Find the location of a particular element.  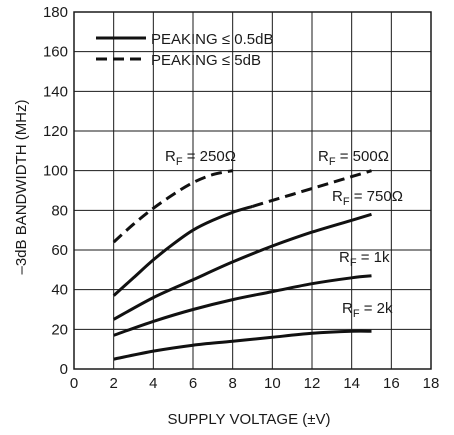

y-tick-label: 40 is located at coordinates (59, 290).